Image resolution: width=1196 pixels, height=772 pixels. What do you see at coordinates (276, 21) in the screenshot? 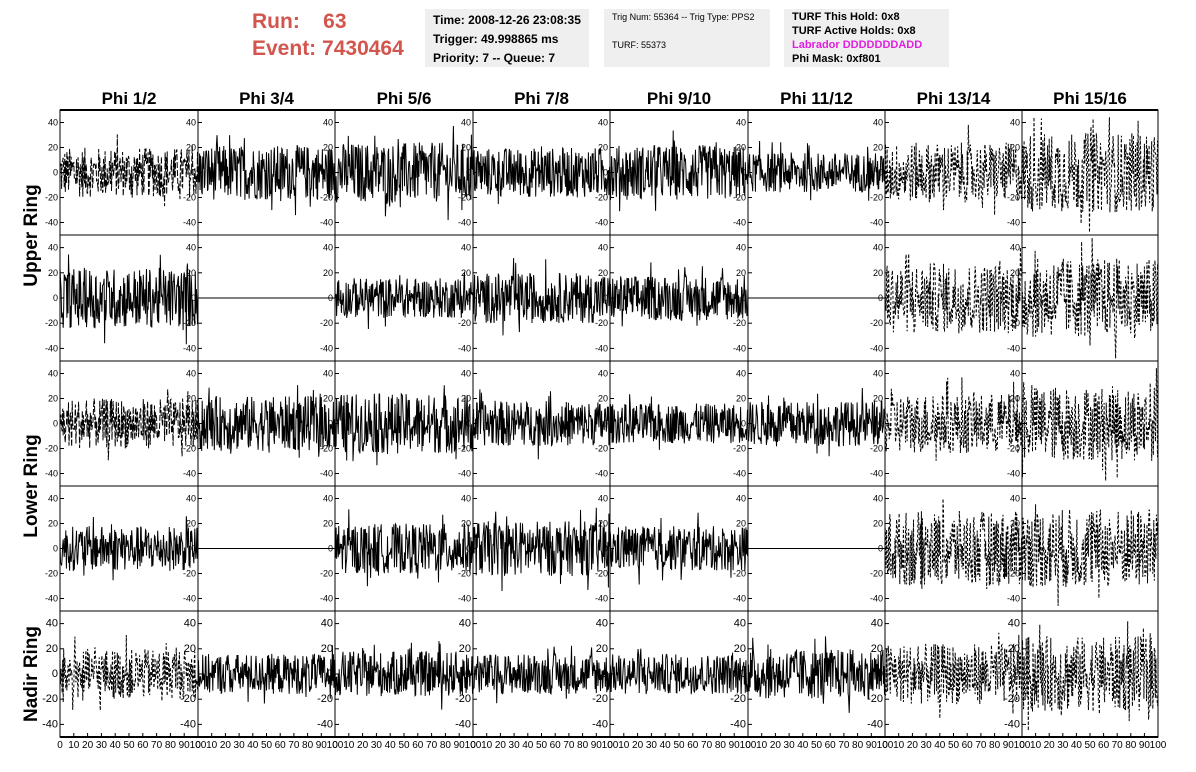
I see `run-label: Run:` at bounding box center [276, 21].